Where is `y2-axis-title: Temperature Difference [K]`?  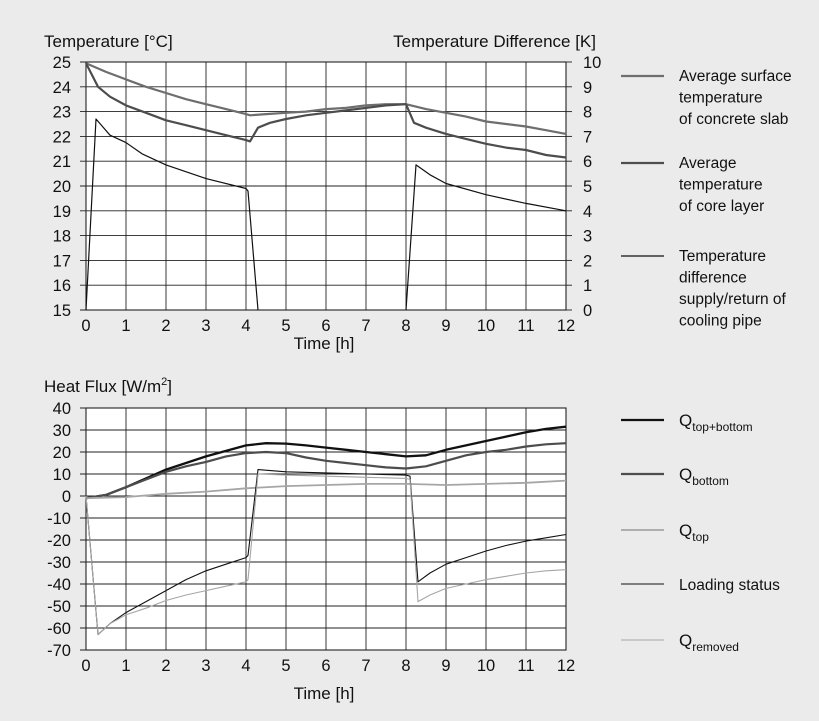 y2-axis-title: Temperature Difference [K] is located at coordinates (494, 41).